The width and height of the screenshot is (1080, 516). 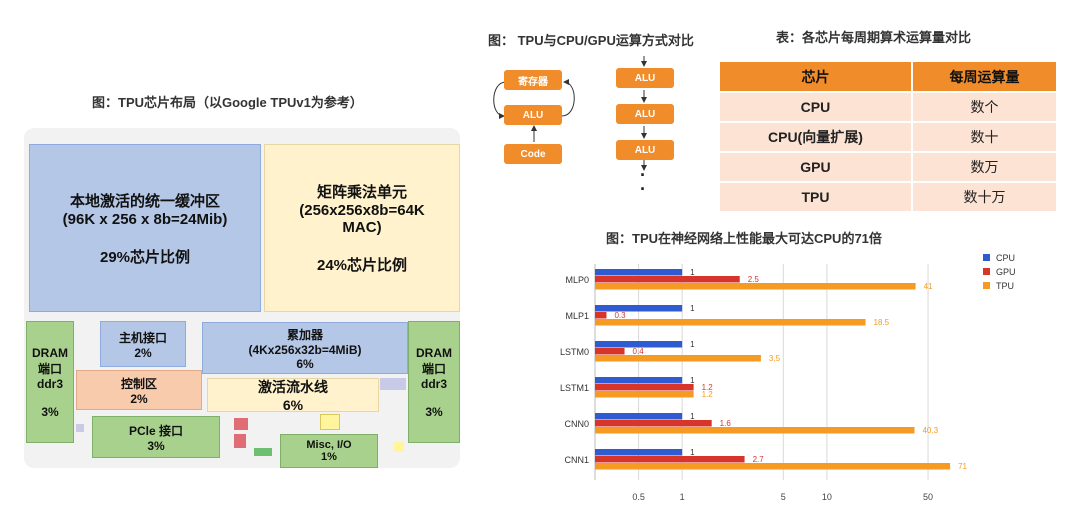 What do you see at coordinates (434, 411) in the screenshot?
I see `dram-right-share: 3%` at bounding box center [434, 411].